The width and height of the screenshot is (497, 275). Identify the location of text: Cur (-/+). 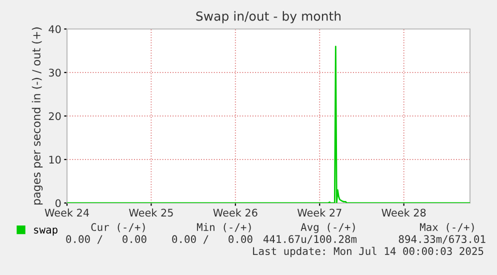
(118, 227).